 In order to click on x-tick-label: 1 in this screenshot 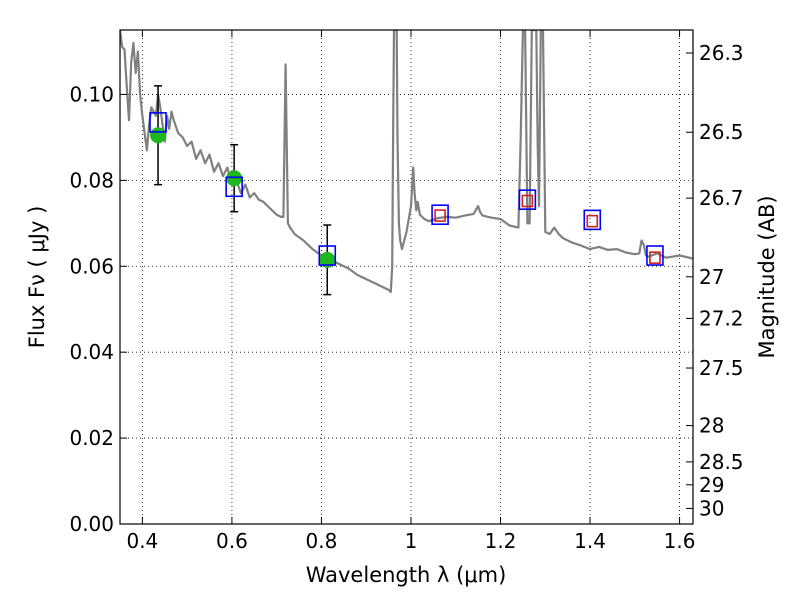, I will do `click(411, 541)`.